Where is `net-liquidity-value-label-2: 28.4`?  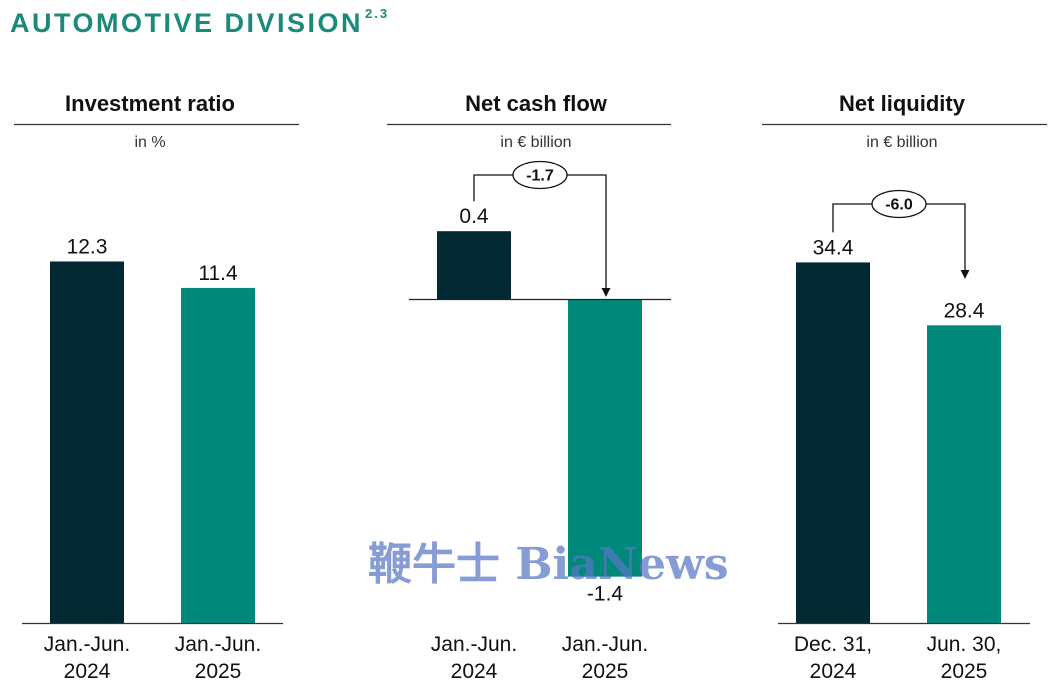
net-liquidity-value-label-2: 28.4 is located at coordinates (964, 310).